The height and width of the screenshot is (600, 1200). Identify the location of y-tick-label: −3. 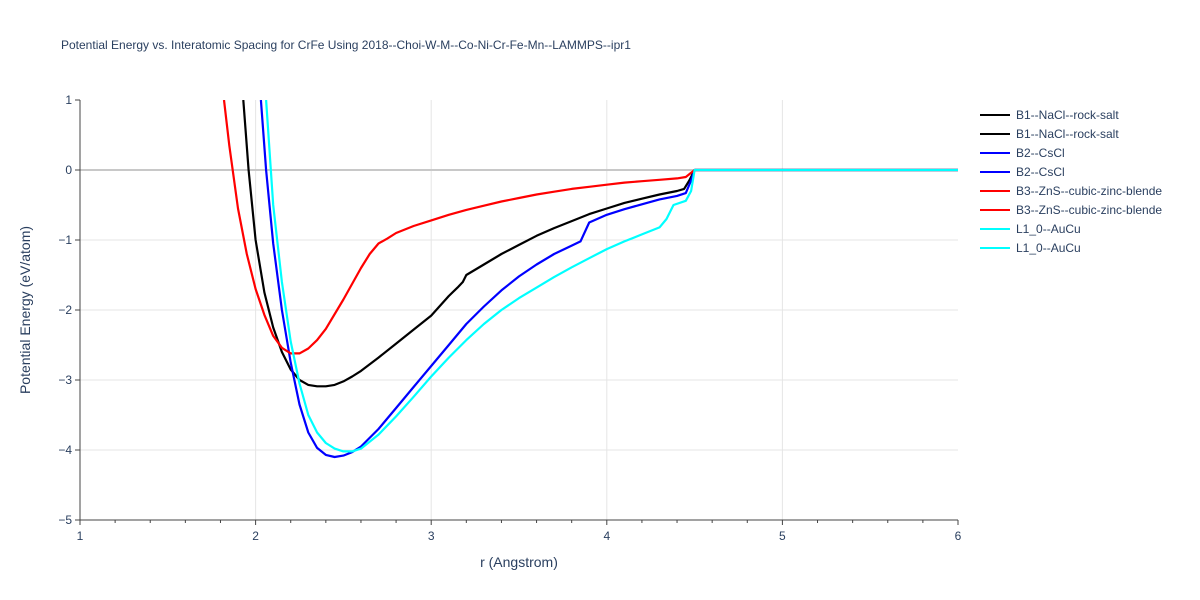
(65, 380).